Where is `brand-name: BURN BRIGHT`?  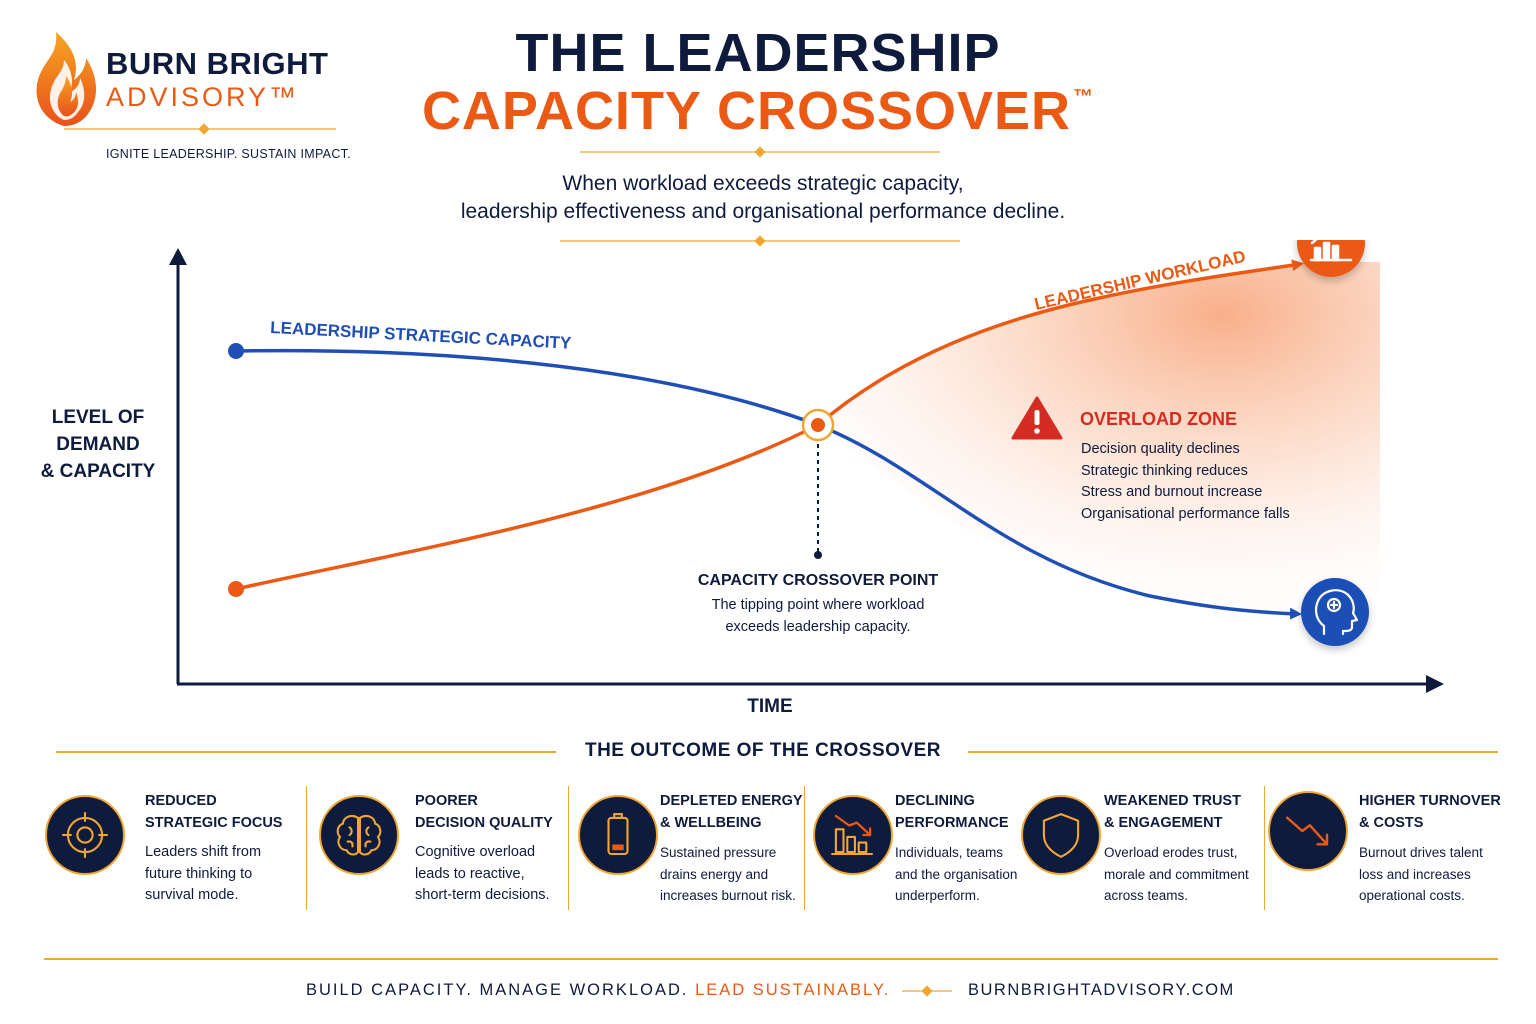 brand-name: BURN BRIGHT is located at coordinates (217, 63).